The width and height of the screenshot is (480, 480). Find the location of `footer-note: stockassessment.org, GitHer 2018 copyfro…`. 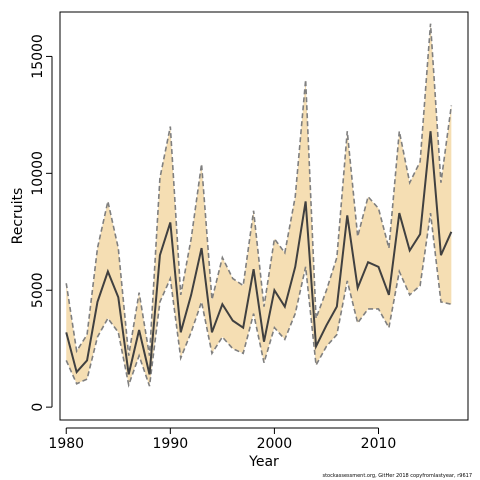

footer-note: stockassessment.org, GitHer 2018 copyfro… is located at coordinates (397, 476).